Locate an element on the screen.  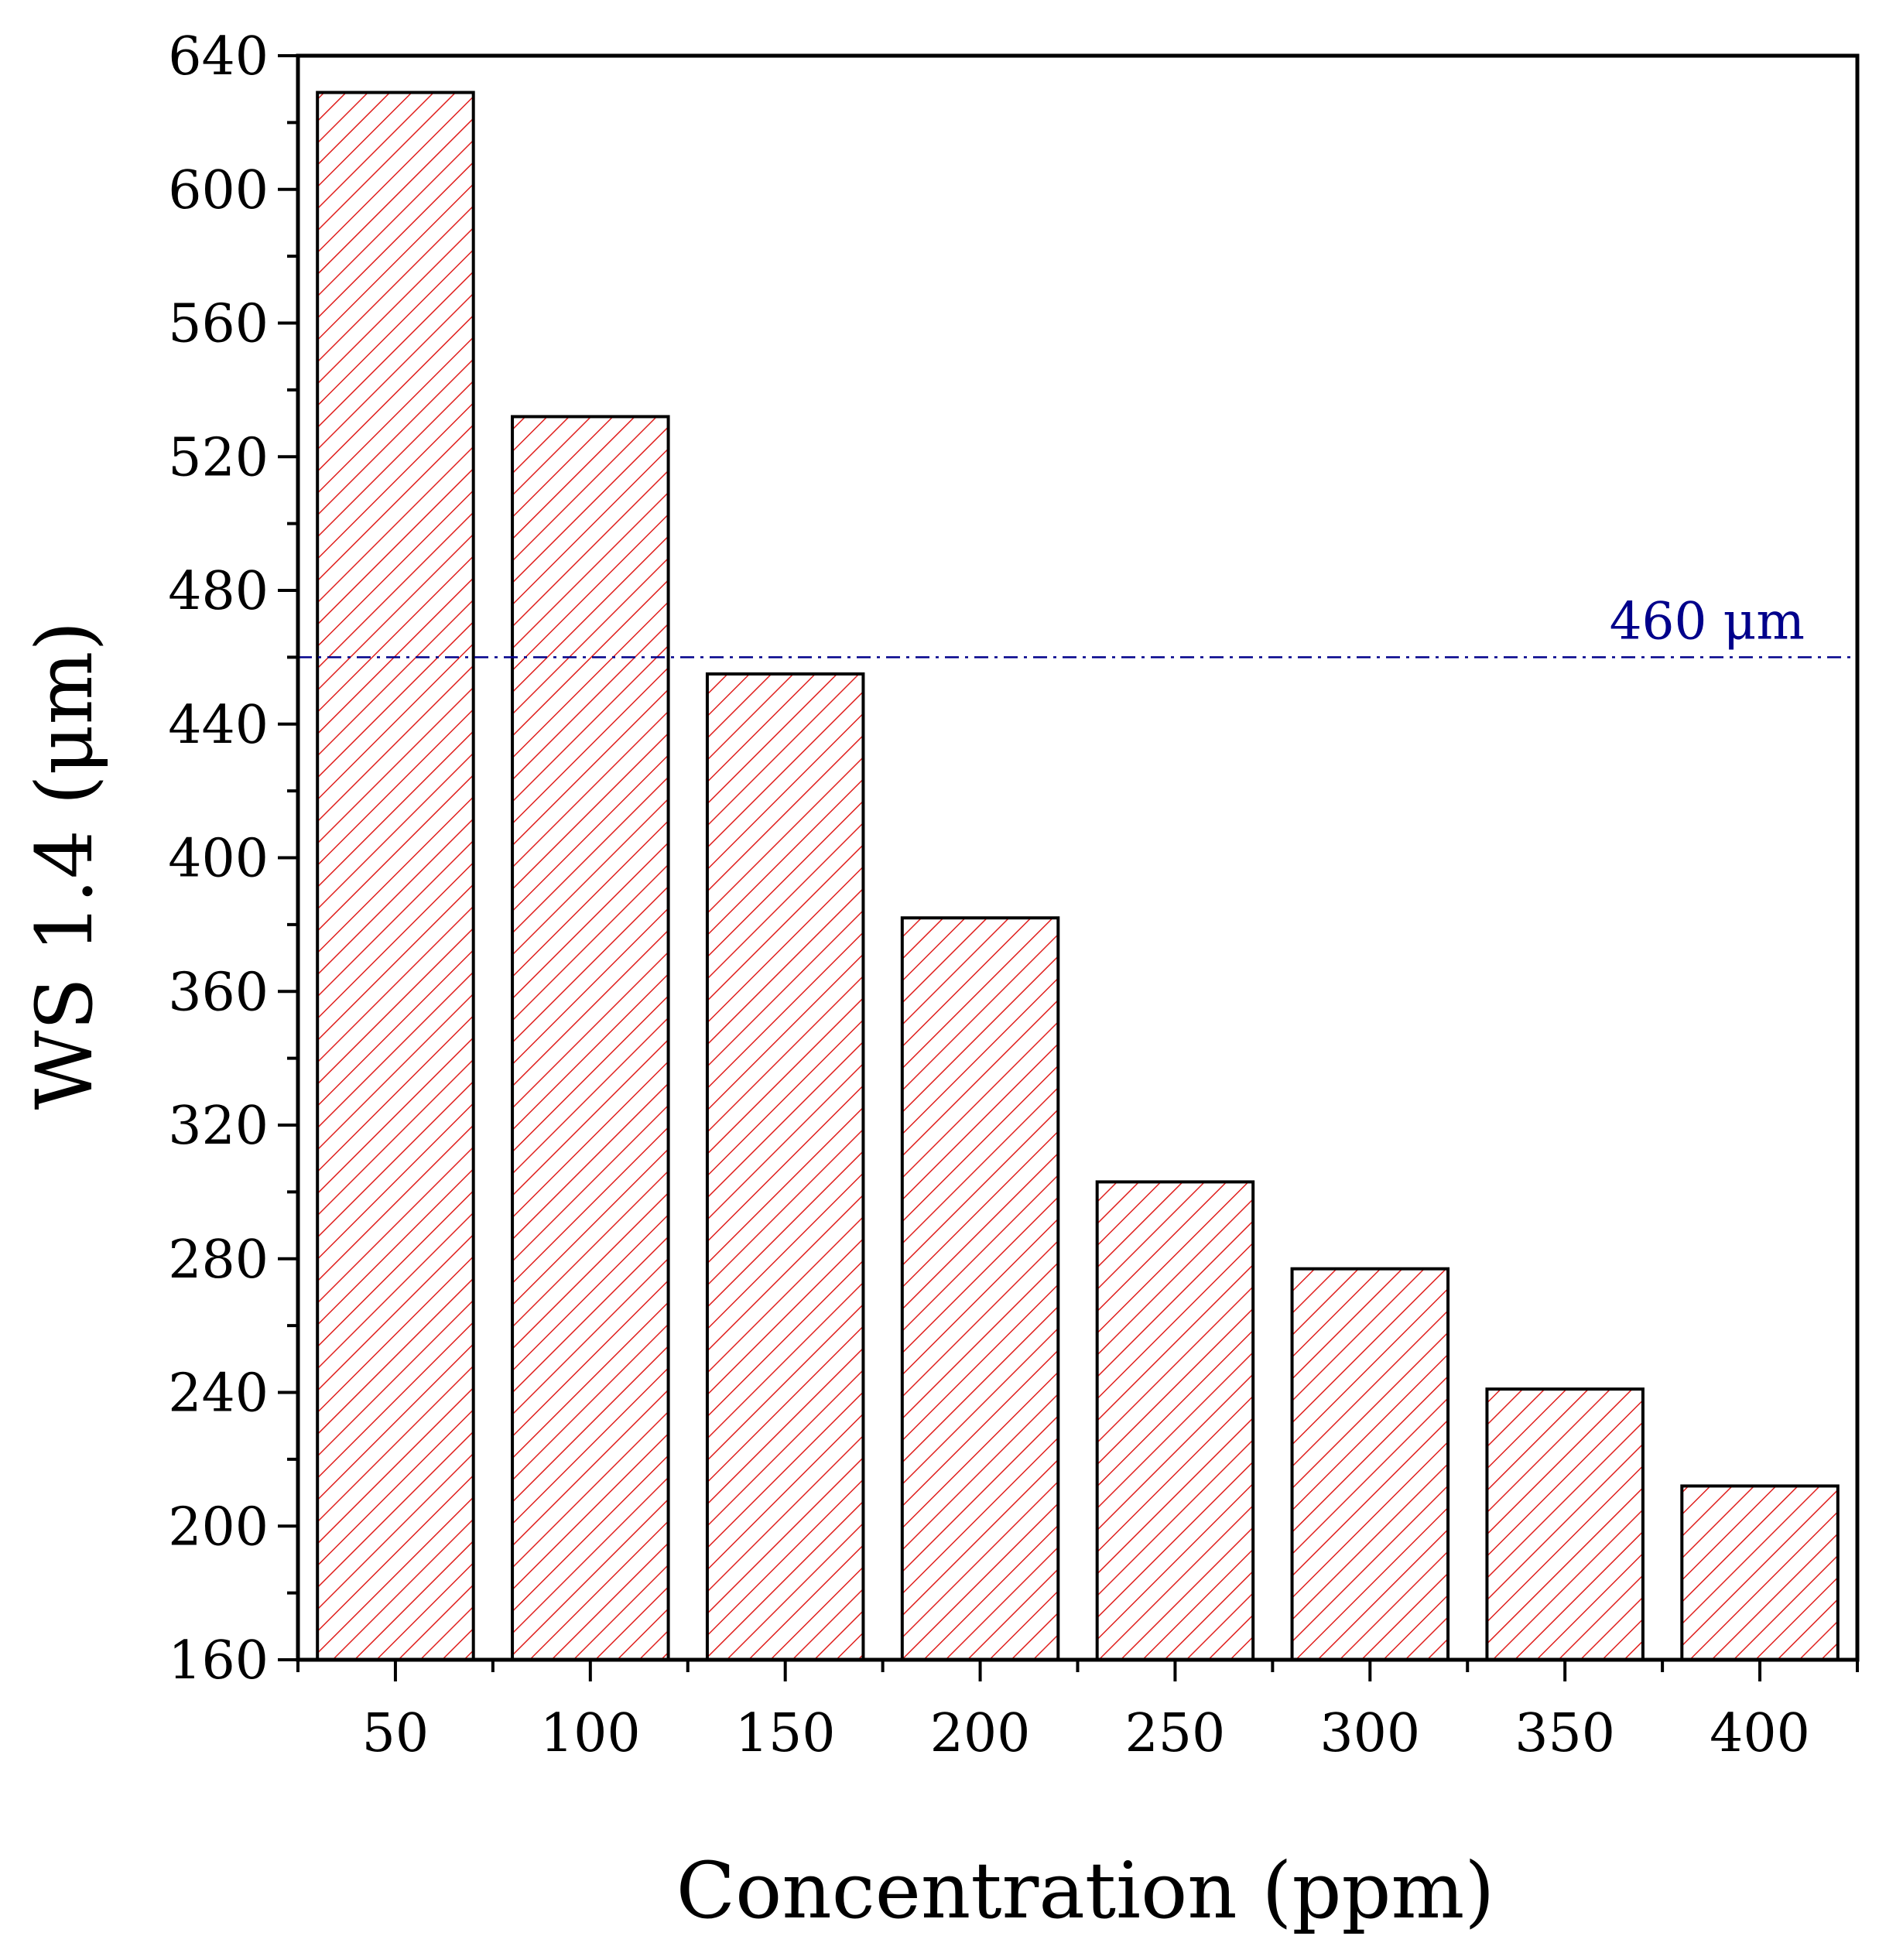
x-tick-label: 100 is located at coordinates (591, 1733).